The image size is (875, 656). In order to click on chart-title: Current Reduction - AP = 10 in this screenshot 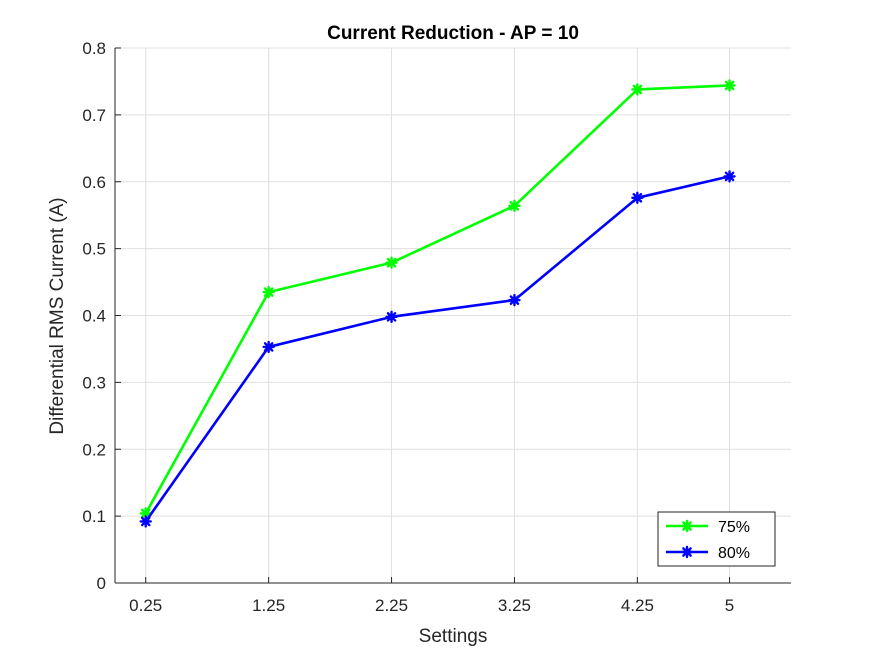, I will do `click(453, 33)`.